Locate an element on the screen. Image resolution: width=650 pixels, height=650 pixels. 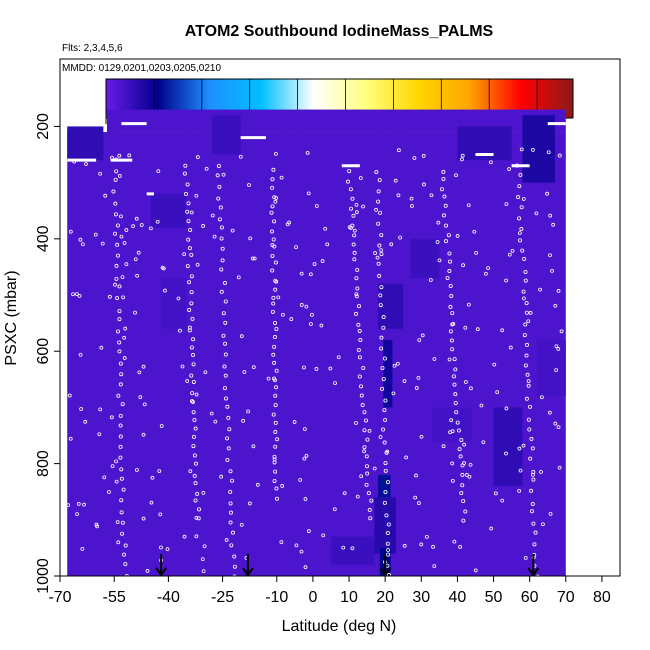
x-tick-label: 70 is located at coordinates (566, 597).